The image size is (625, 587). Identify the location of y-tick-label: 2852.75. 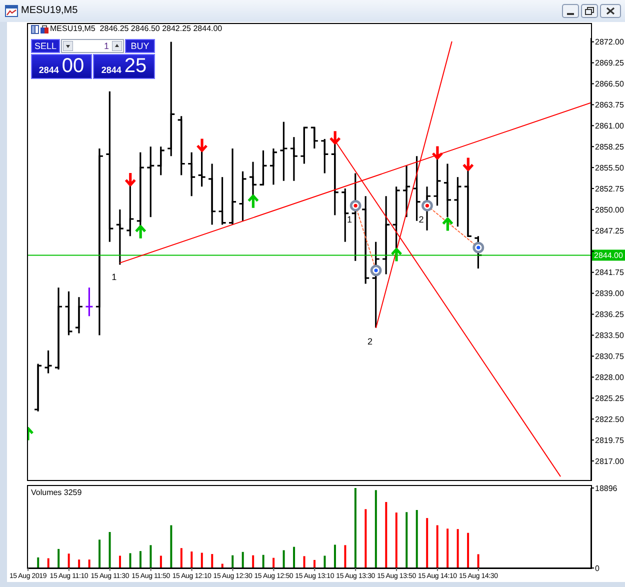
(609, 189).